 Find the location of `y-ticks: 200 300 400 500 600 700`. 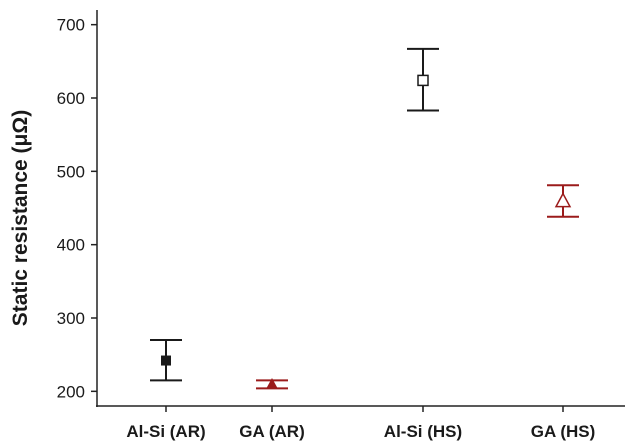

y-ticks: 200 300 400 500 600 700 is located at coordinates (77, 208).